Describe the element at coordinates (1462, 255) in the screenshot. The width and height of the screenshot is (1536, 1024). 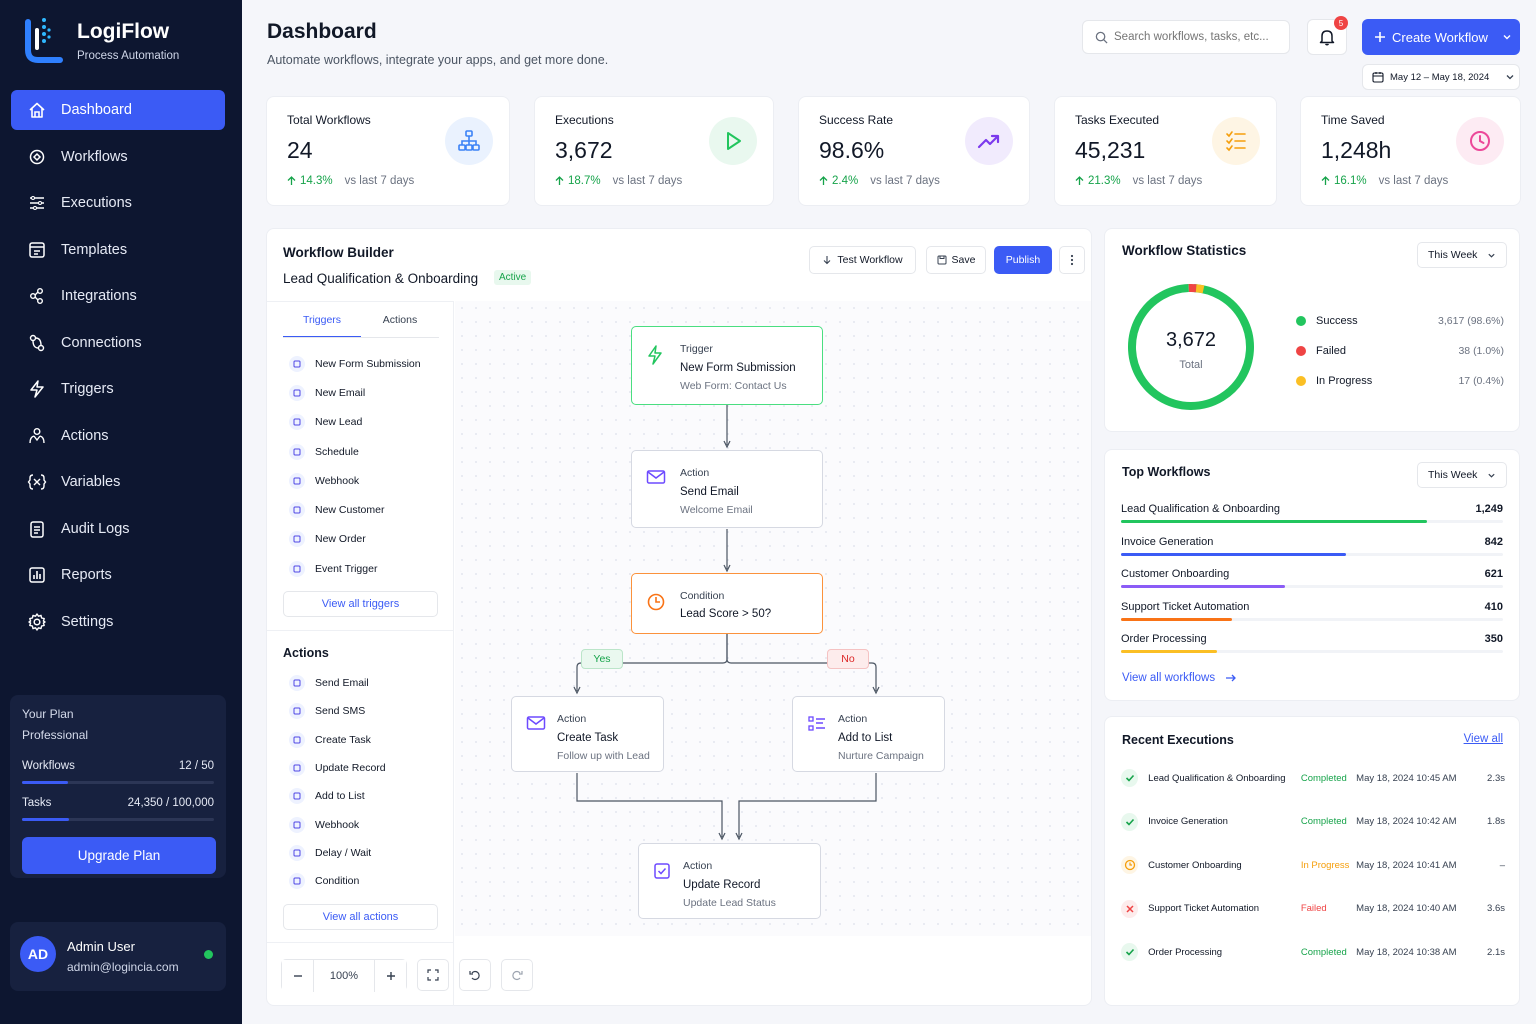
I see `statistics-period-select: This Week` at that location.